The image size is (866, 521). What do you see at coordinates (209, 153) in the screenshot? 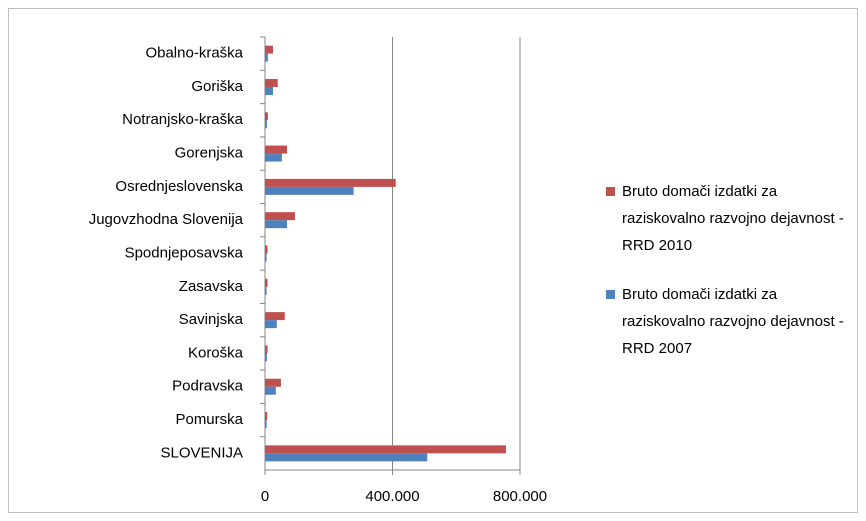
I see `y-tick-label: Gorenjska` at bounding box center [209, 153].